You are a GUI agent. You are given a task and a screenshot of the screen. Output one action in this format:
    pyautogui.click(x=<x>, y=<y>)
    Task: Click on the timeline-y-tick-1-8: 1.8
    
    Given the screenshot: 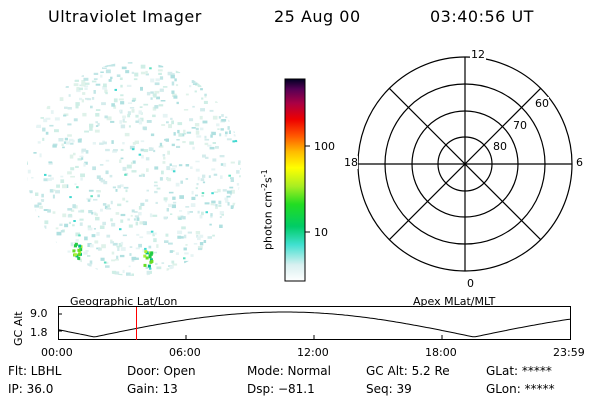 What is the action you would take?
    pyautogui.click(x=39, y=332)
    